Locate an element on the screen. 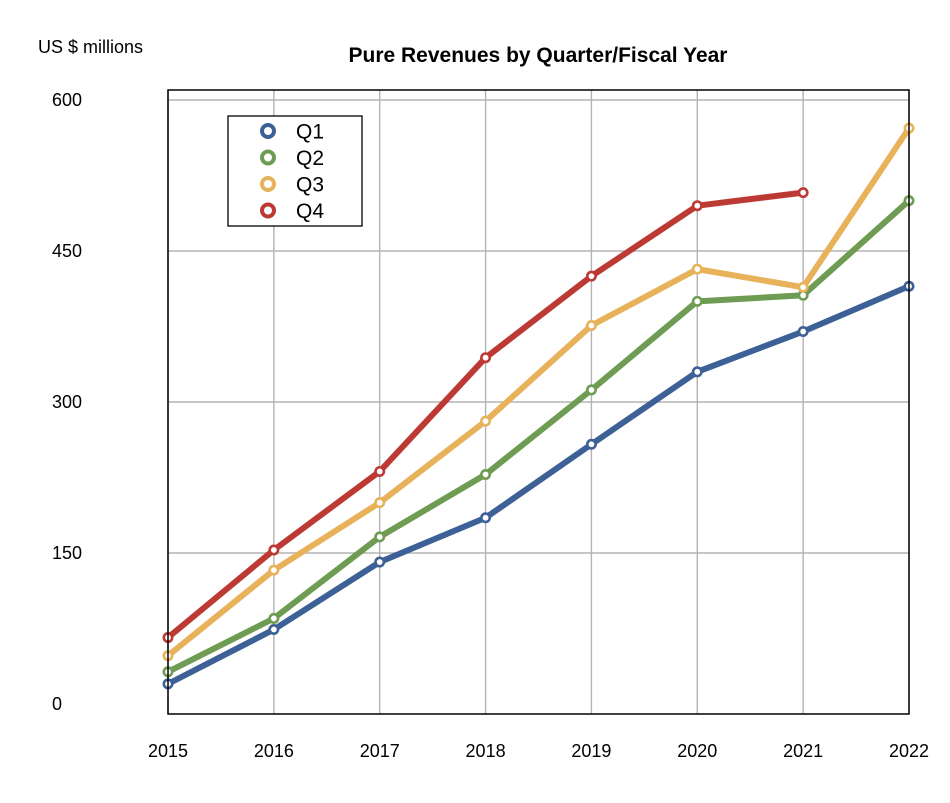 Image resolution: width=950 pixels, height=803 pixels. x-tick-label: 2015 is located at coordinates (168, 751).